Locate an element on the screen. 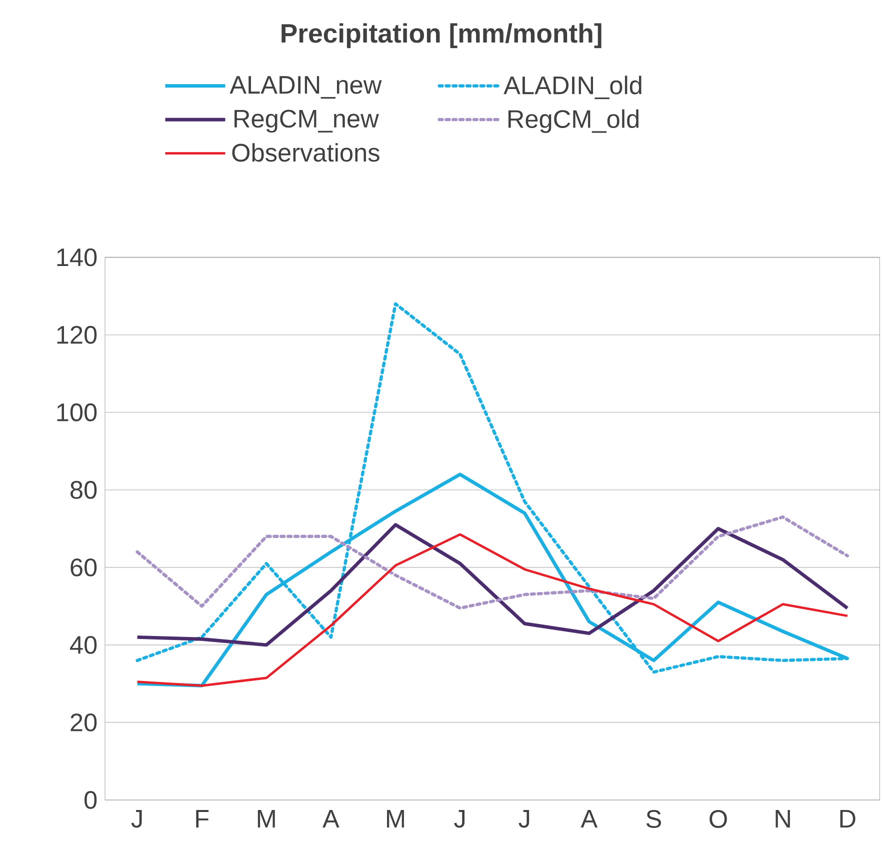  y-tick-label: 60 is located at coordinates (83, 567).